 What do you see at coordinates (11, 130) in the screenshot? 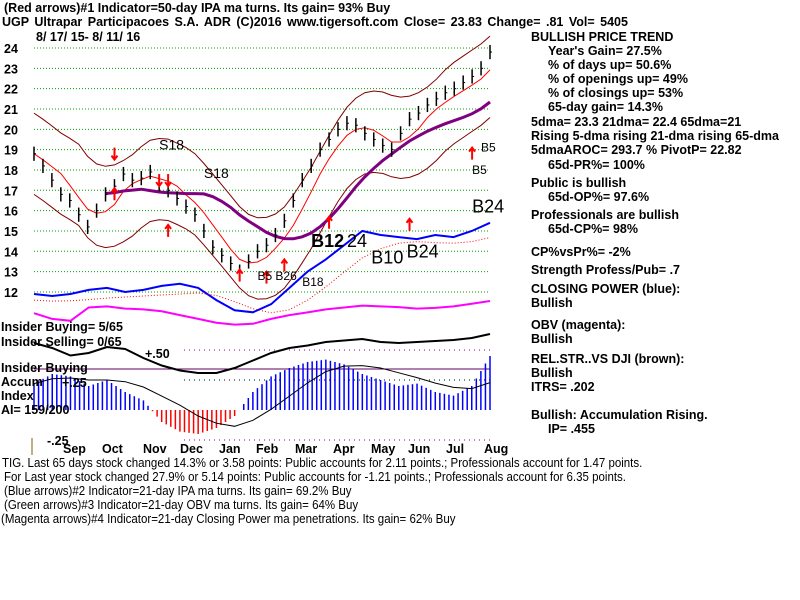
I see `y-tick-label: 20` at bounding box center [11, 130].